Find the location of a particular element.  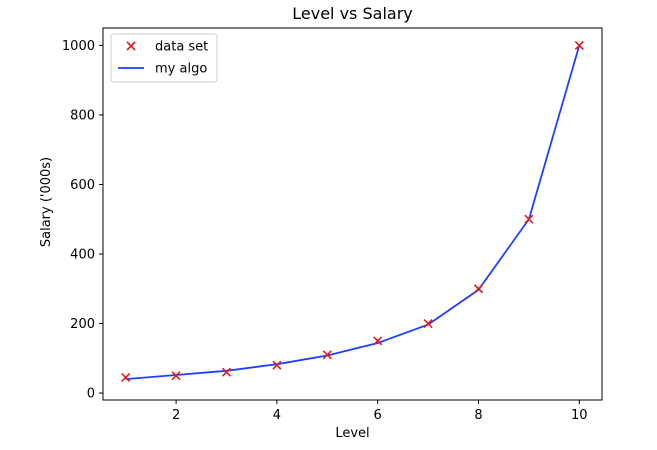

legend-box is located at coordinates (164, 58).